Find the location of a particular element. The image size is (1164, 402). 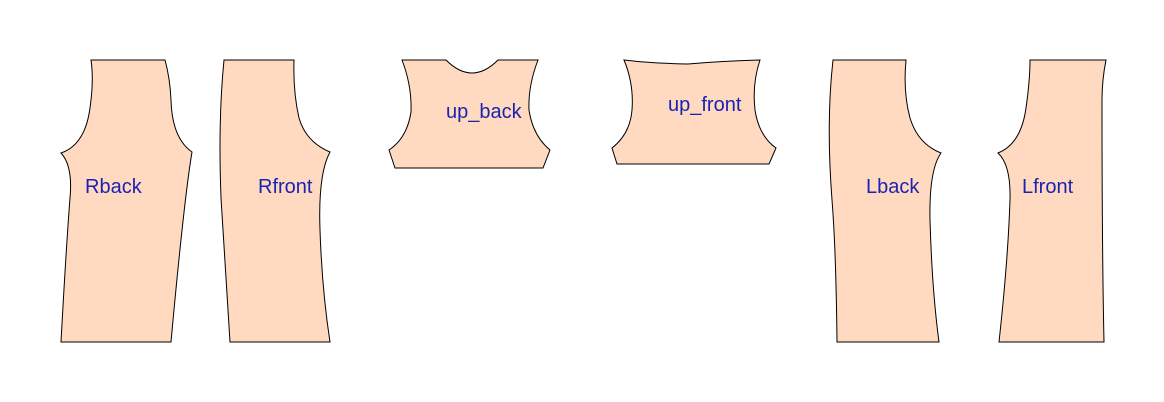

piece-shape-rback is located at coordinates (126, 201).